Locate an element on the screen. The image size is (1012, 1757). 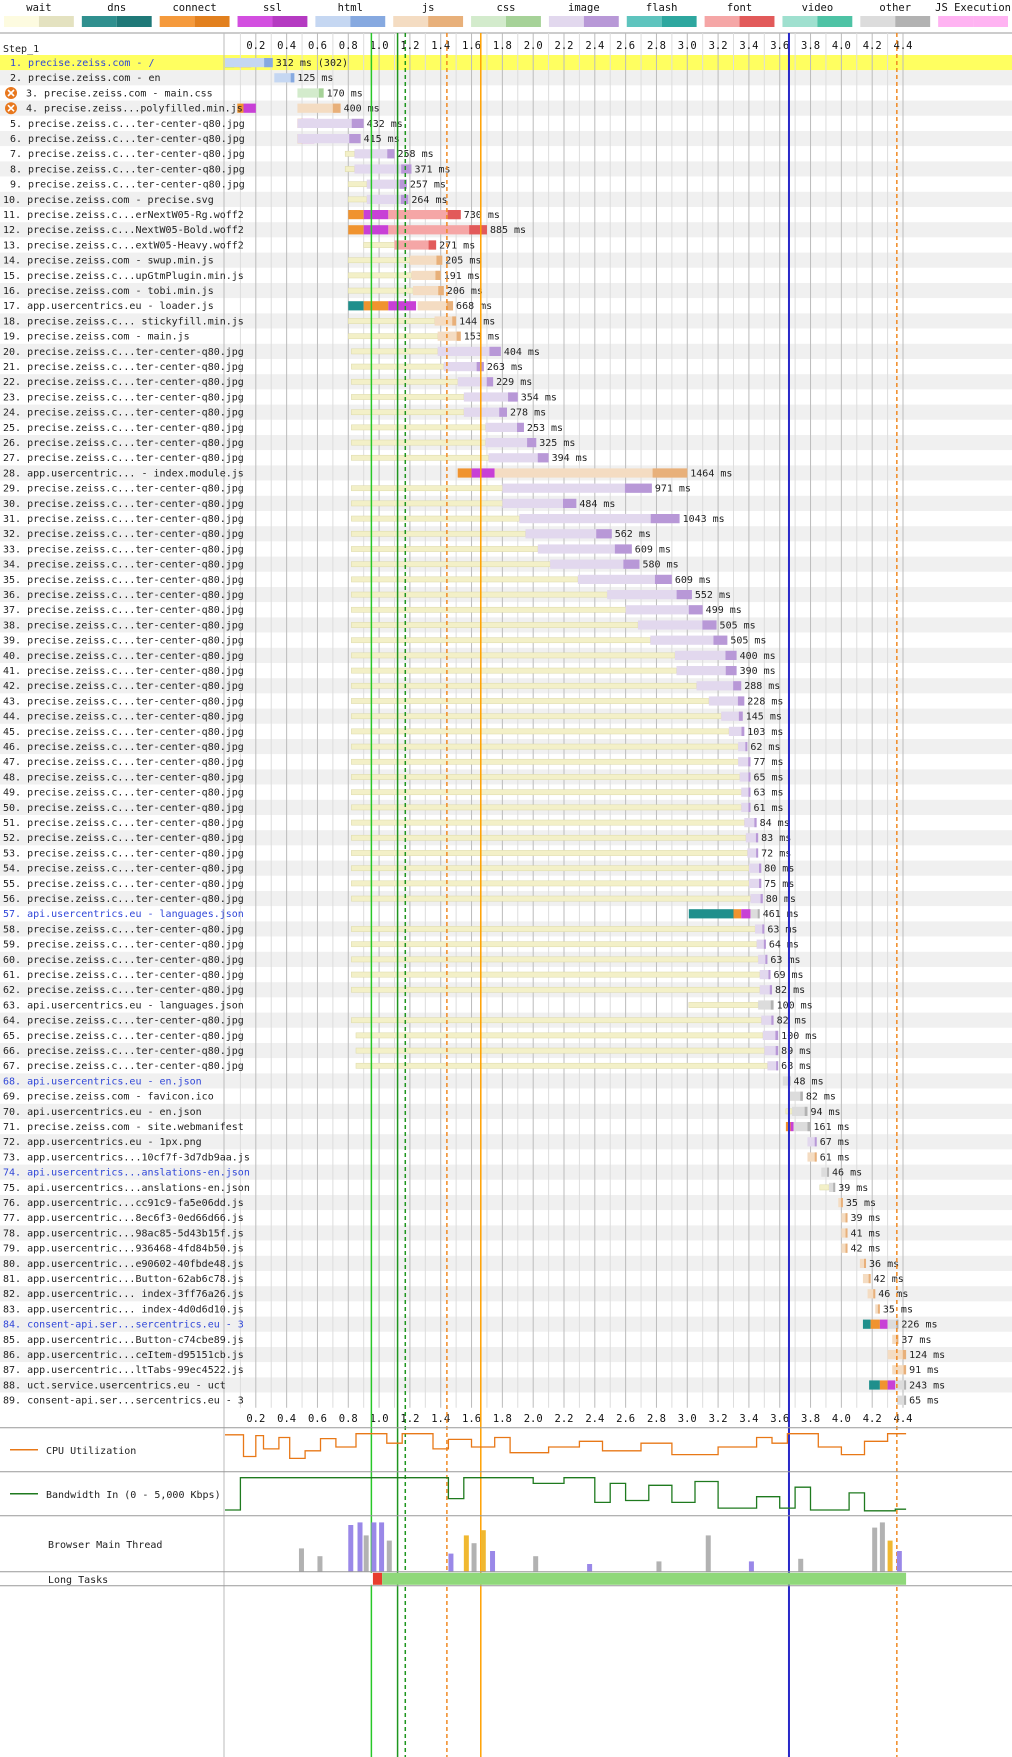
request-label: 55. precise.zeiss.c...ter-center-q80.jpg is located at coordinates (123, 884).